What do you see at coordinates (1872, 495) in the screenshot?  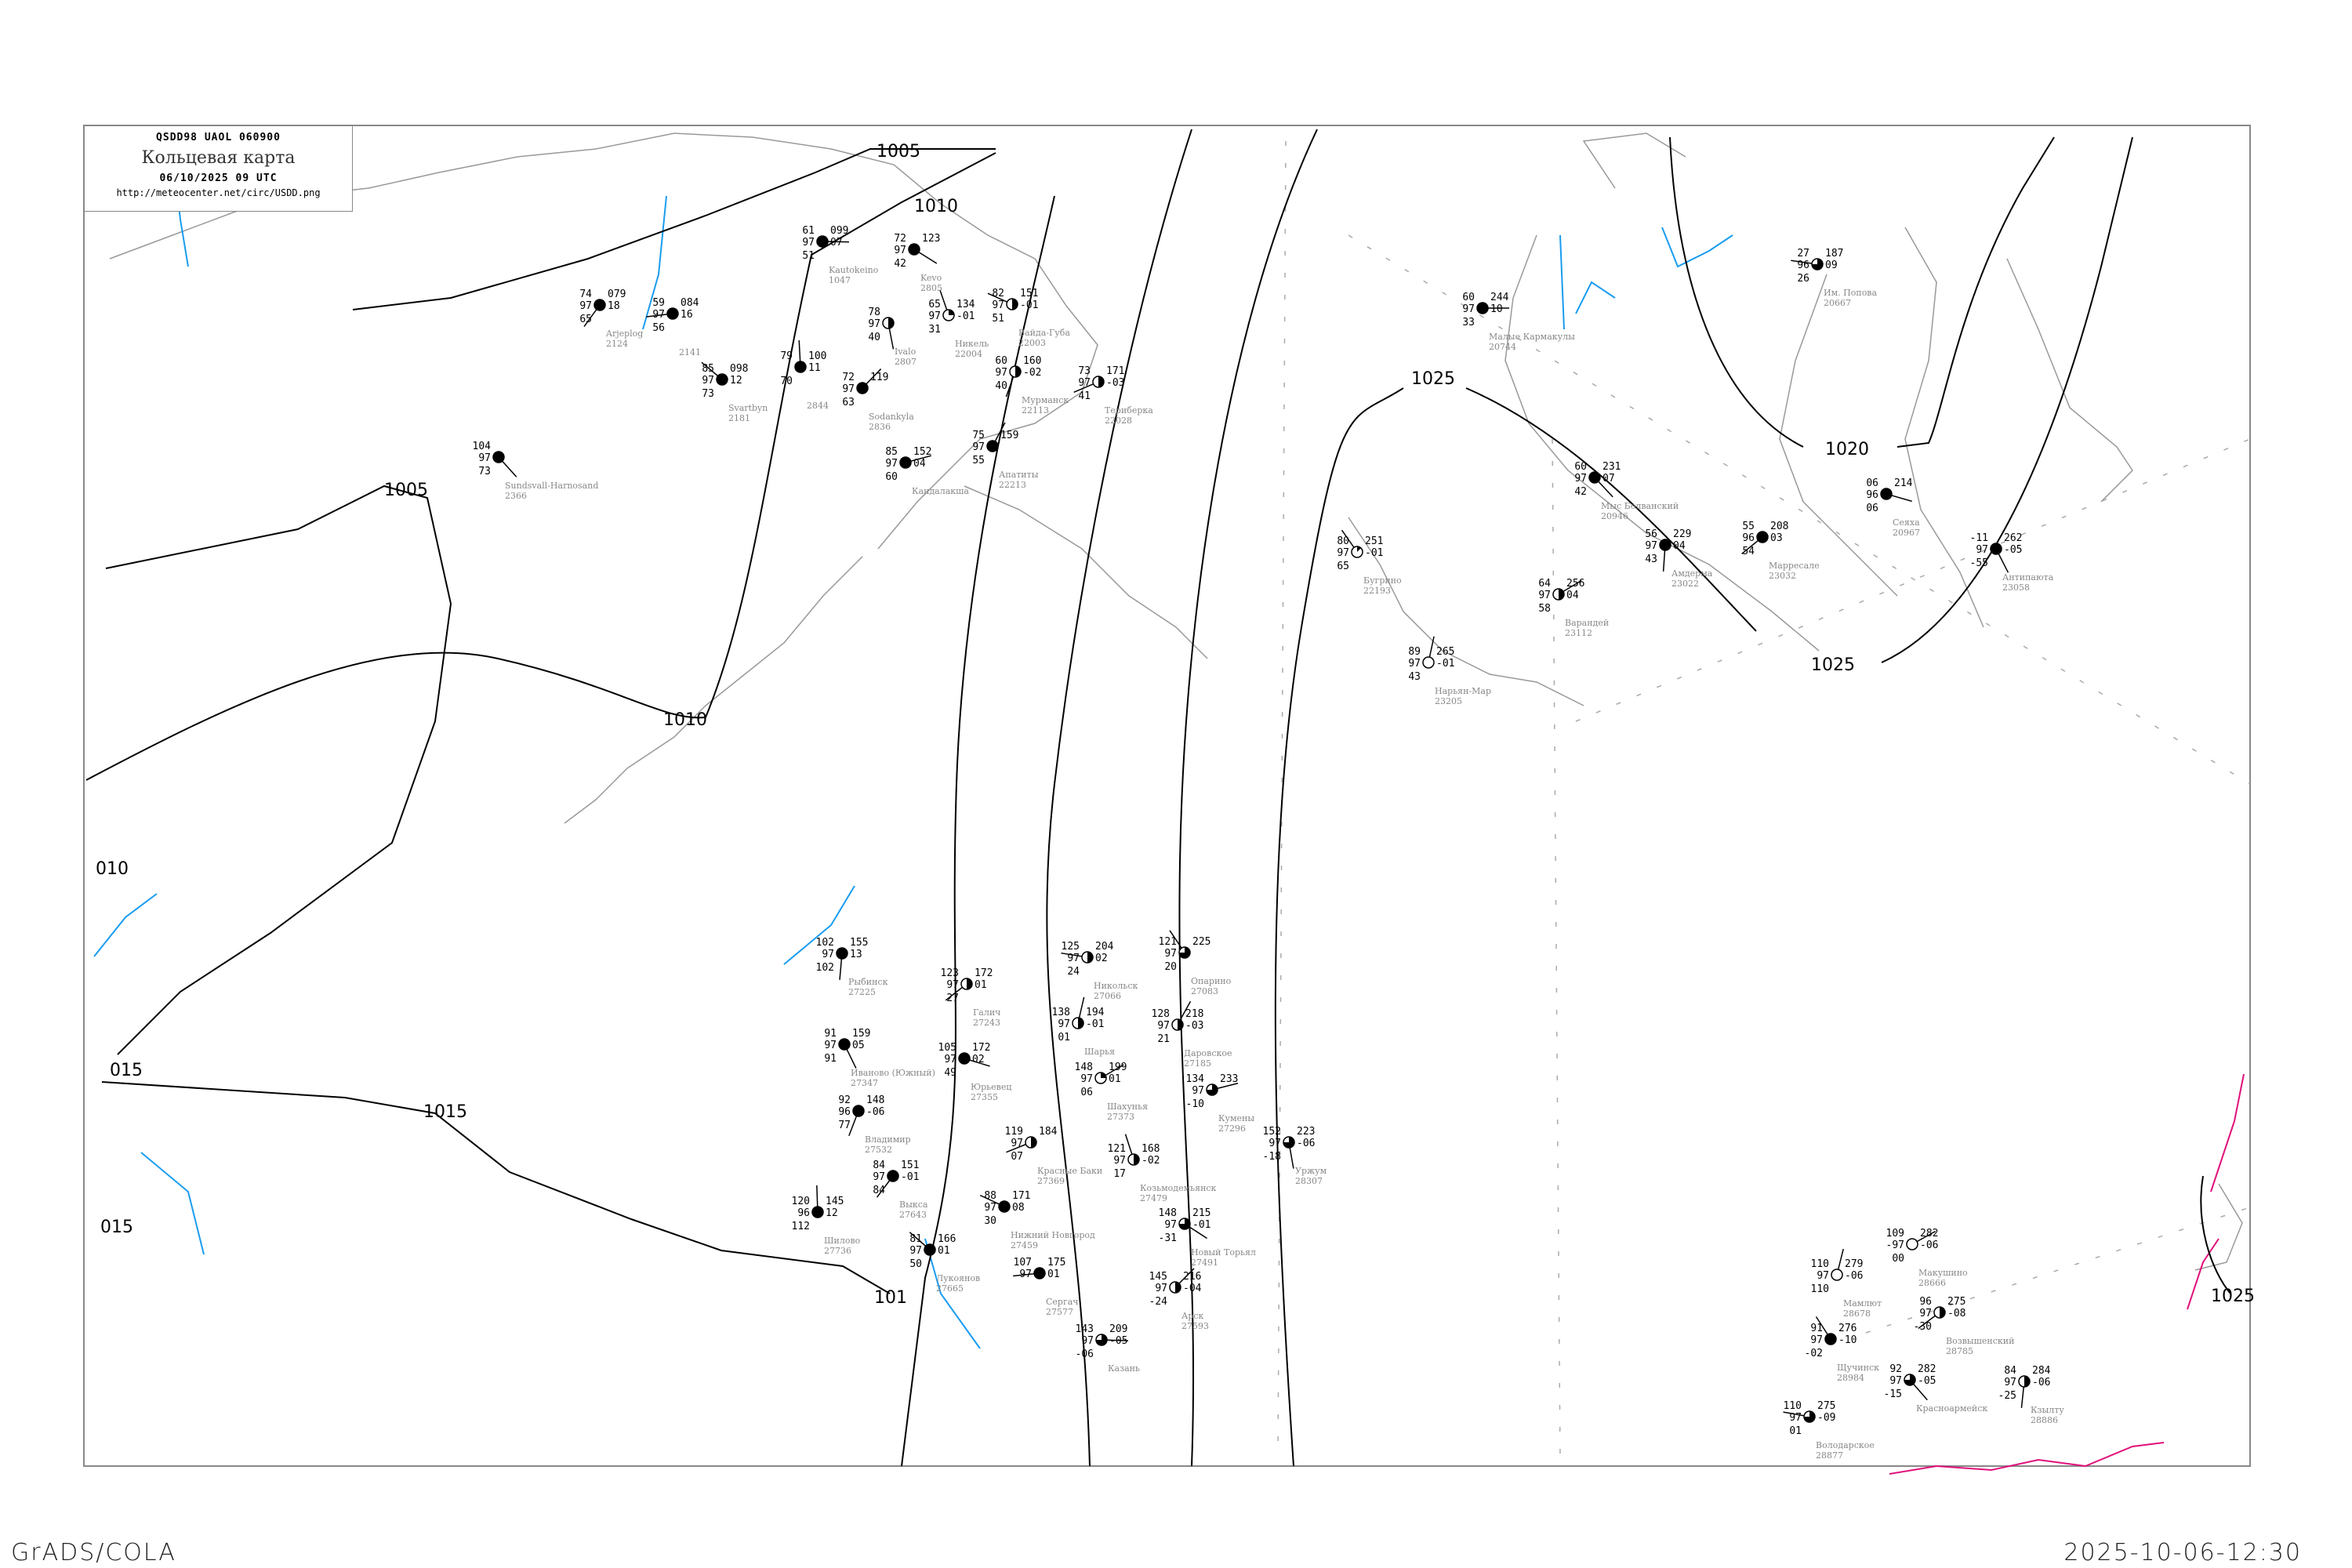 I see `visibility: 96` at bounding box center [1872, 495].